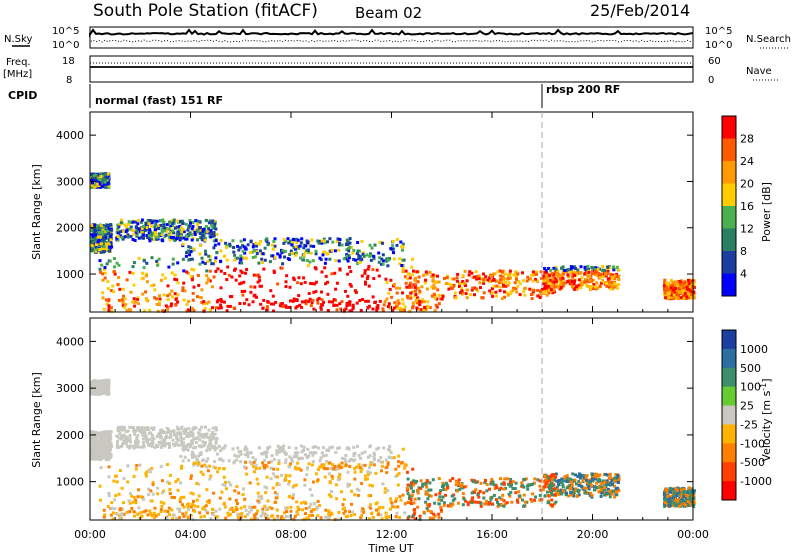  I want to click on nsky-label: N.Sky, so click(18, 39).